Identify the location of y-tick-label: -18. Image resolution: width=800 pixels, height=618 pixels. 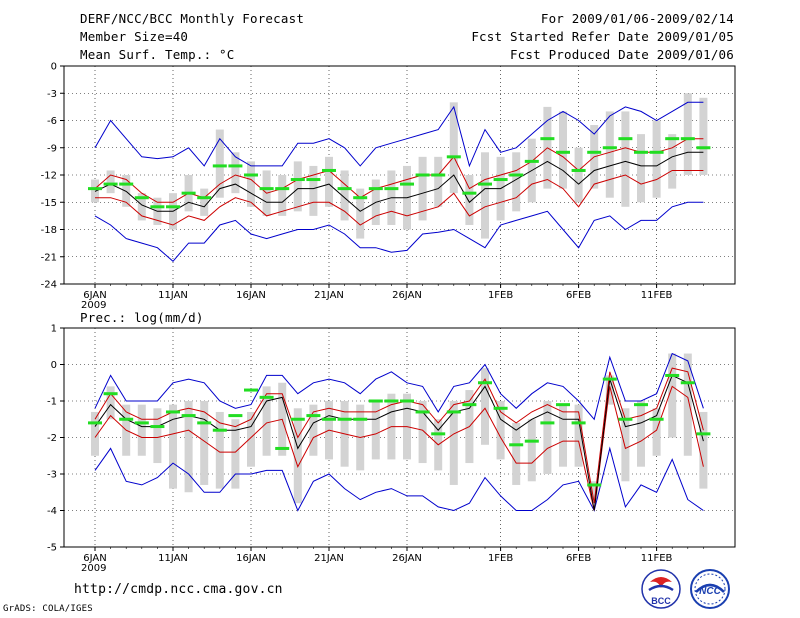
(49, 230).